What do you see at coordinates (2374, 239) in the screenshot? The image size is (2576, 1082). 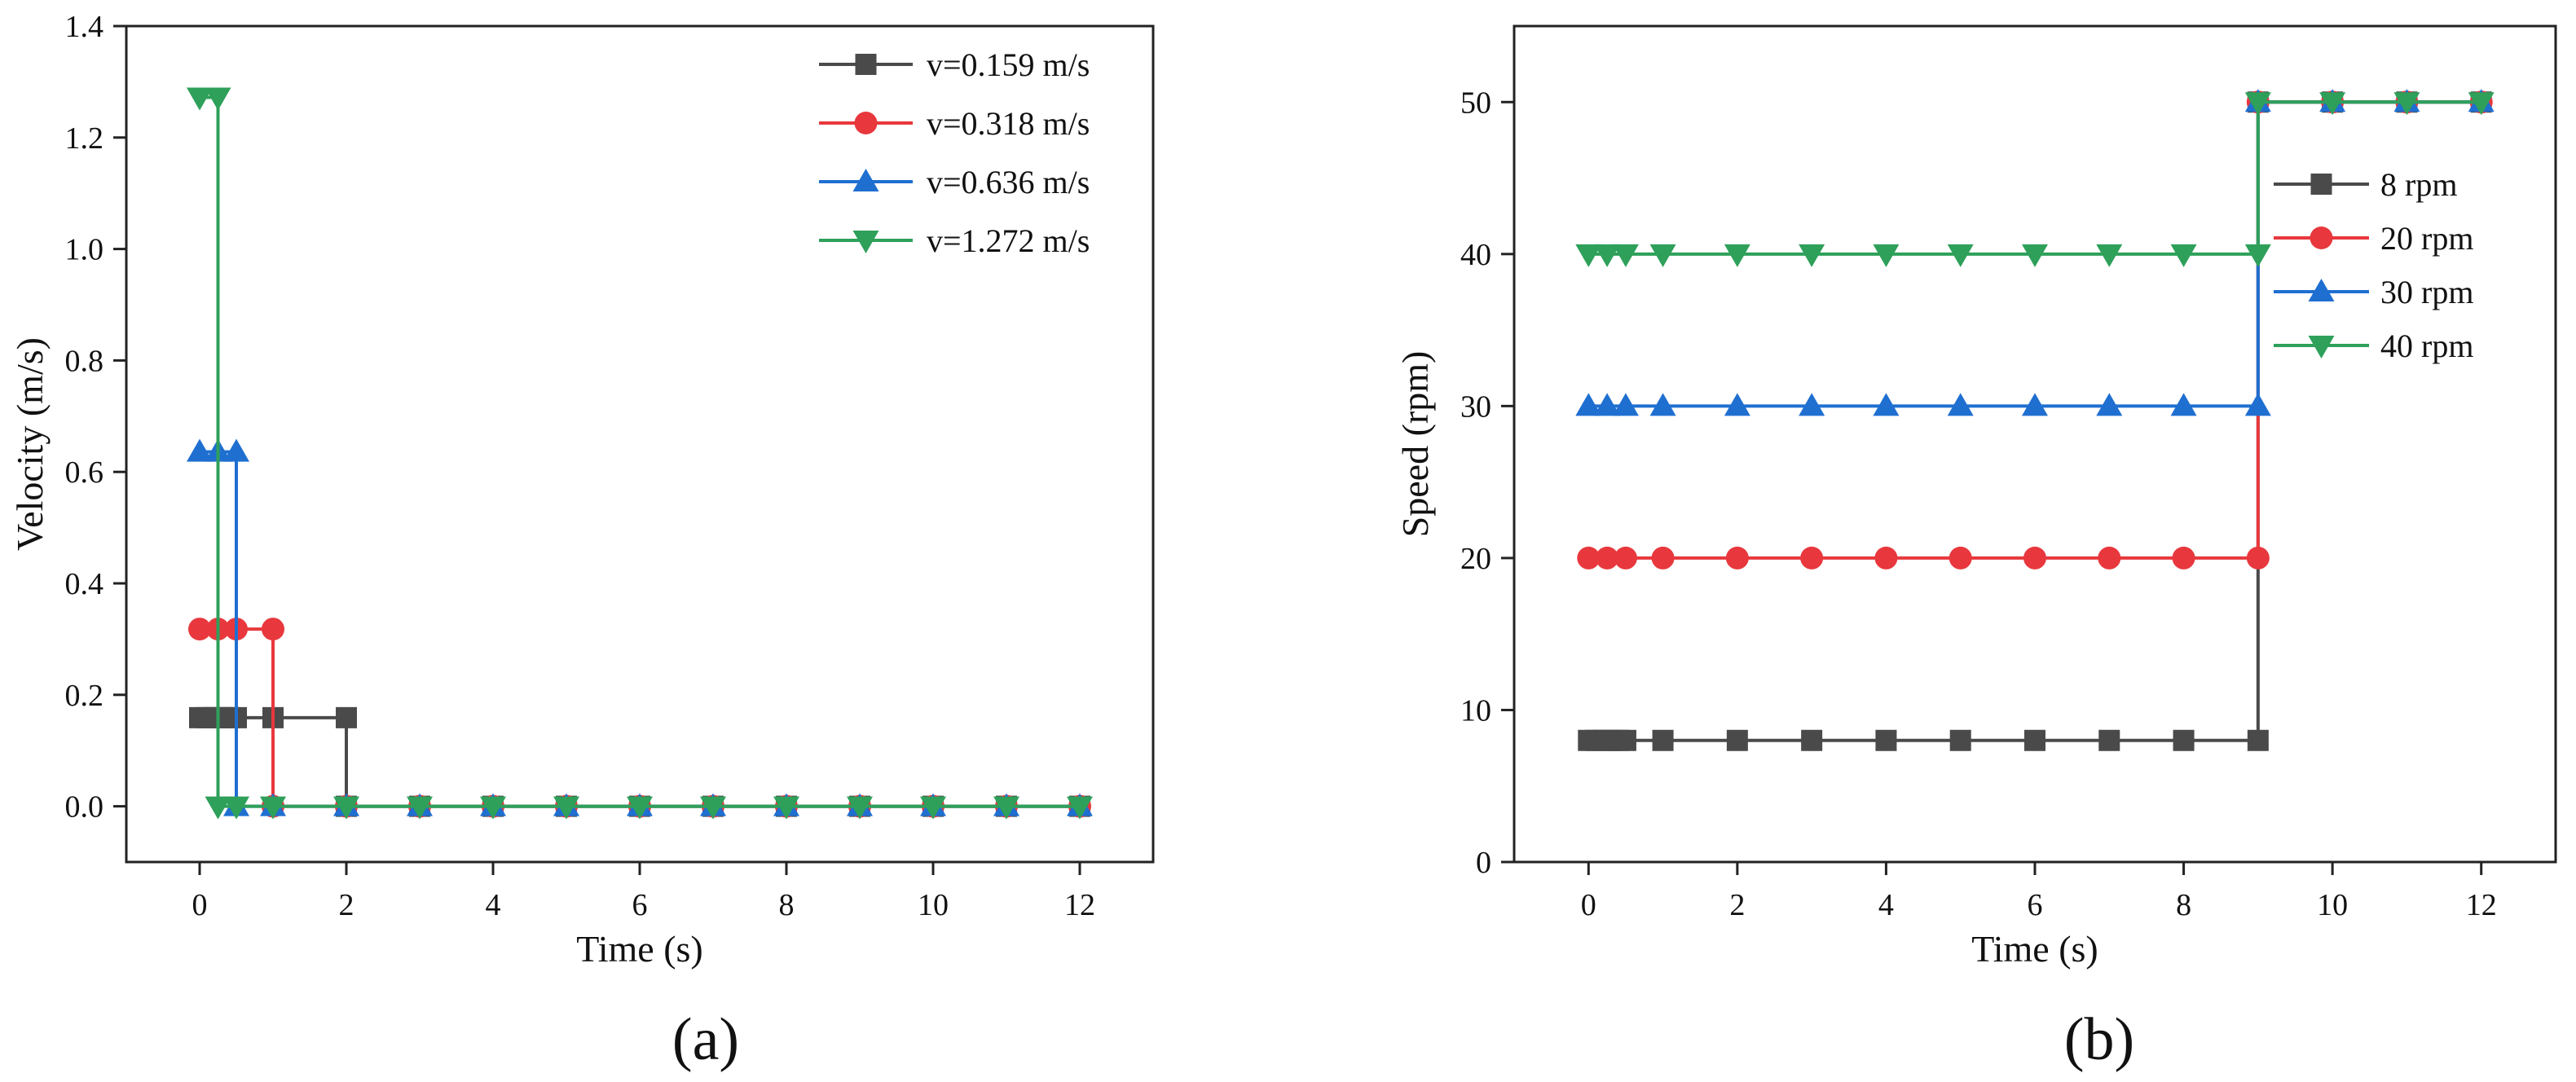 I see `legend-item: 20 rpm` at bounding box center [2374, 239].